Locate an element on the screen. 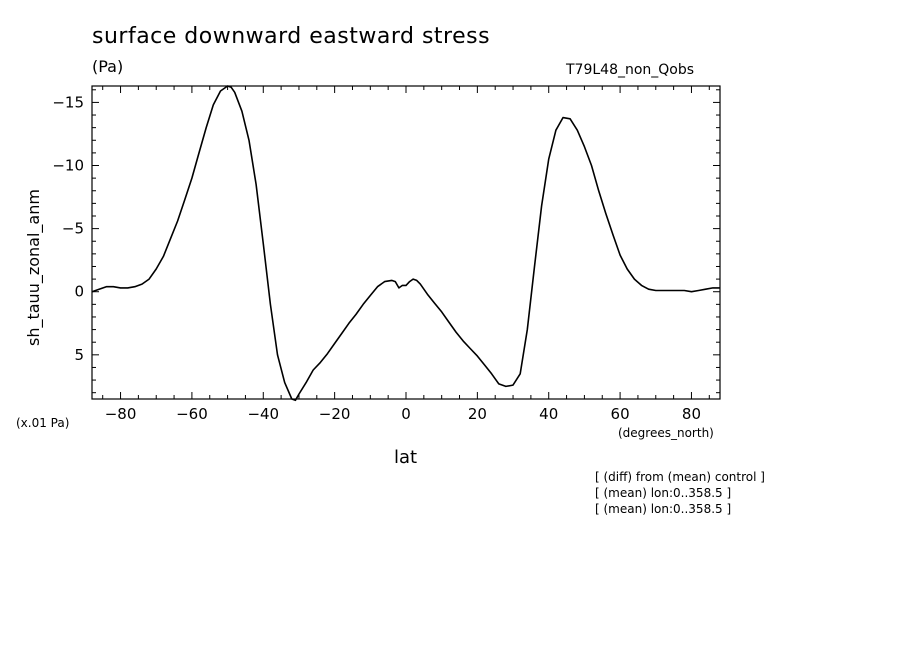 Image resolution: width=904 pixels, height=654 pixels. x-tick-label: −80 is located at coordinates (121, 414).